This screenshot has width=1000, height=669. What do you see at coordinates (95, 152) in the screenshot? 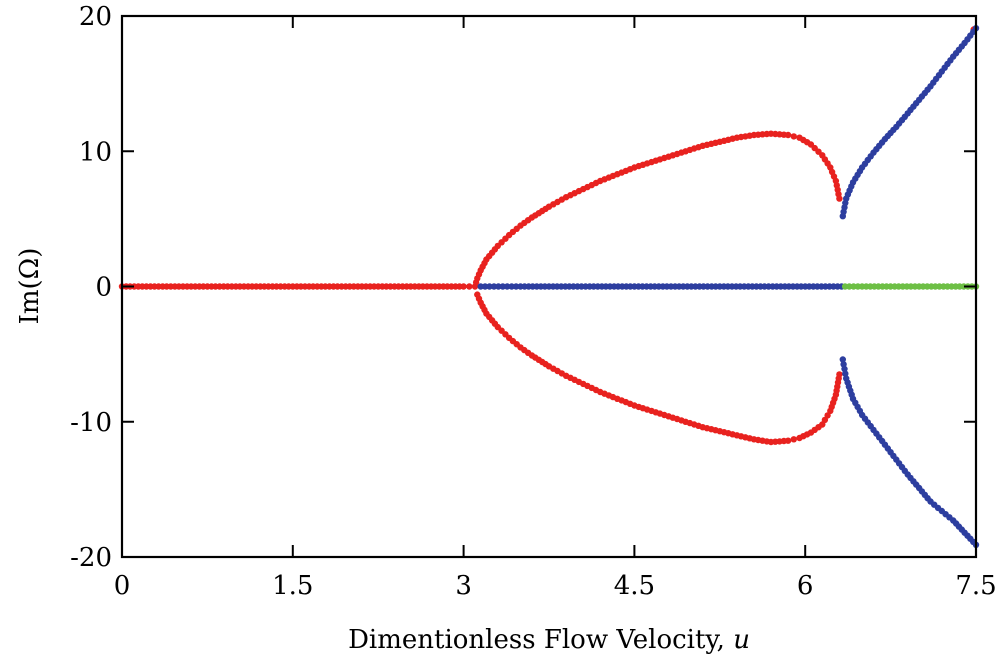
I see `y-tick-label: 10` at bounding box center [95, 152].